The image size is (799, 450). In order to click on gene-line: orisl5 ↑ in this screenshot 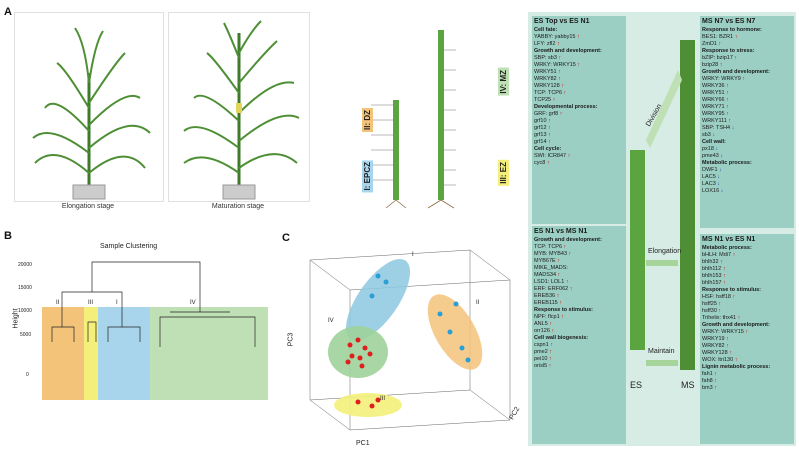, I will do `click(543, 366)`.